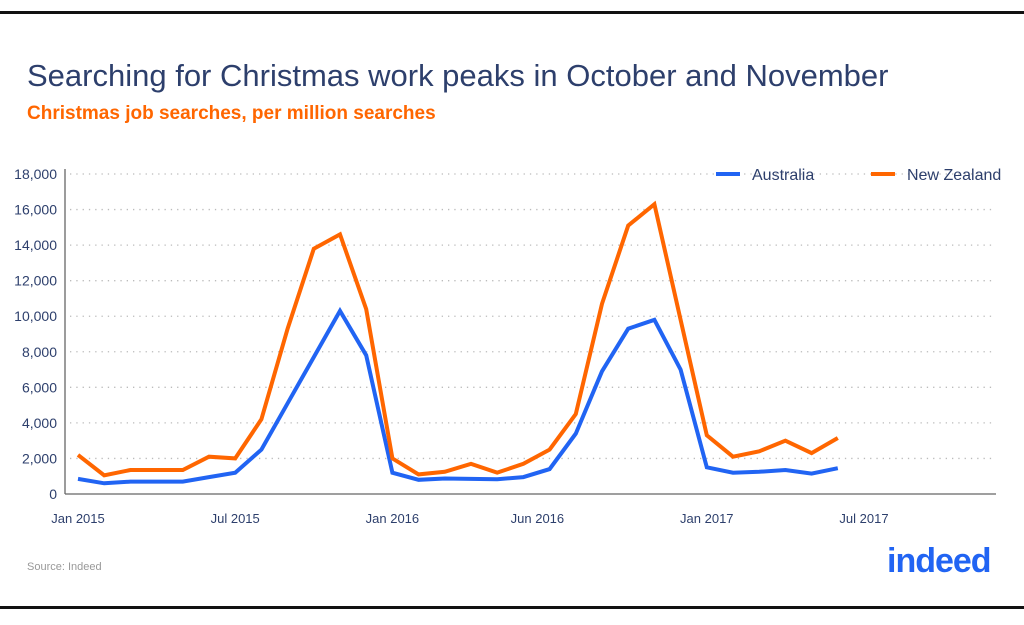  I want to click on source-note: Source: Indeed, so click(64, 567).